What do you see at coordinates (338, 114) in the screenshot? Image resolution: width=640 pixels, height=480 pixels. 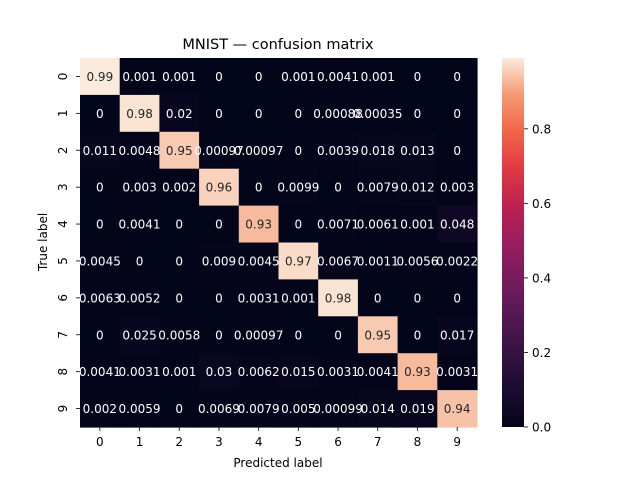 I see `cell-value-label: 0.00088` at bounding box center [338, 114].